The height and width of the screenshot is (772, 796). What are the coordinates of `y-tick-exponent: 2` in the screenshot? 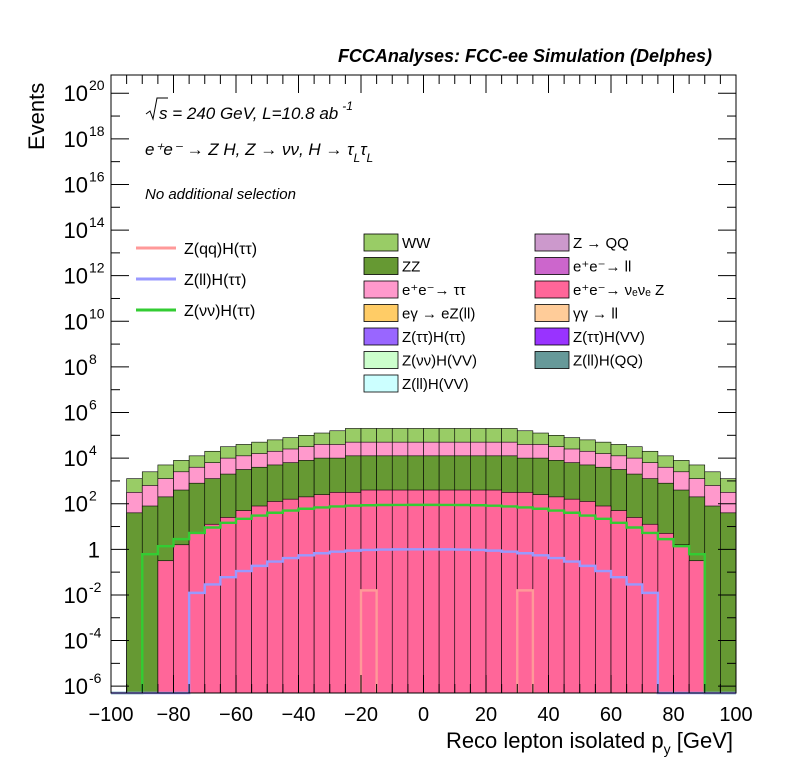 It's located at (93, 496).